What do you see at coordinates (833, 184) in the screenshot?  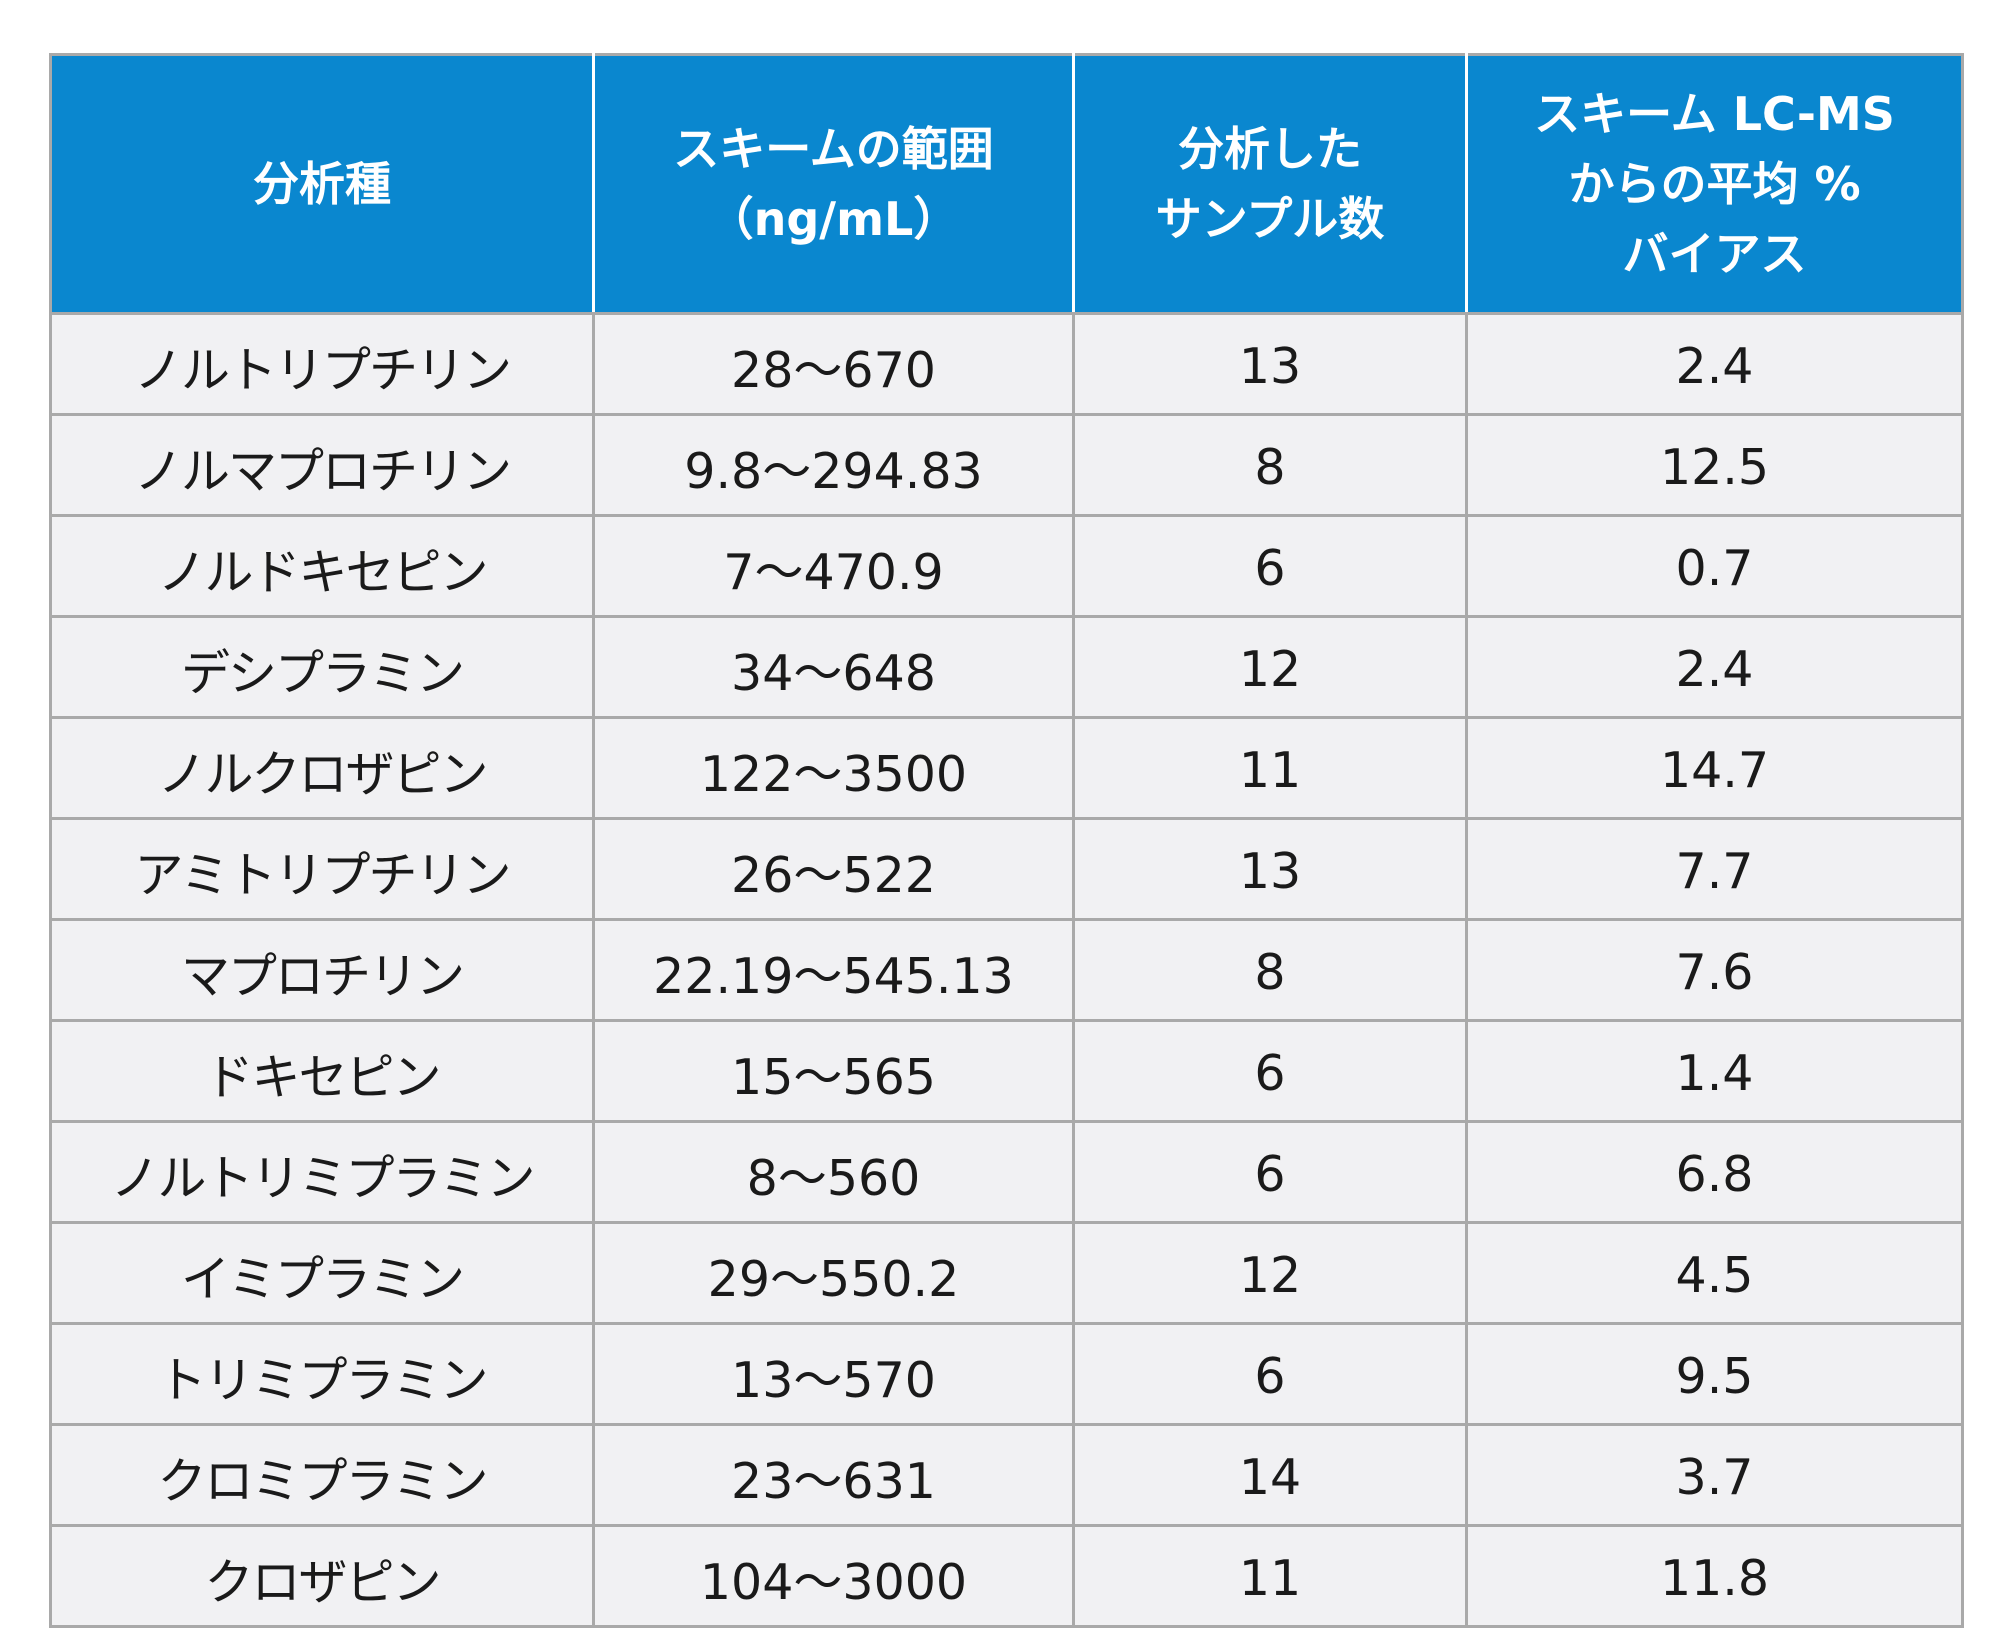 I see `header-scheme-range: スキームの範囲 （ng/mL）` at bounding box center [833, 184].